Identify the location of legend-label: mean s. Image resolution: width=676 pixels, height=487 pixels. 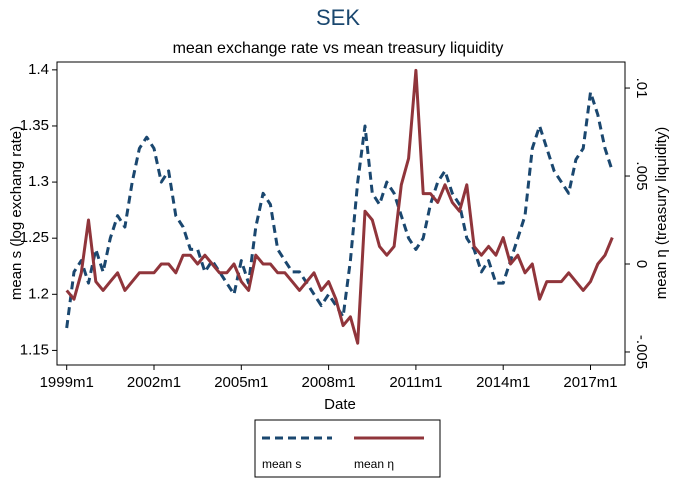
(281, 464).